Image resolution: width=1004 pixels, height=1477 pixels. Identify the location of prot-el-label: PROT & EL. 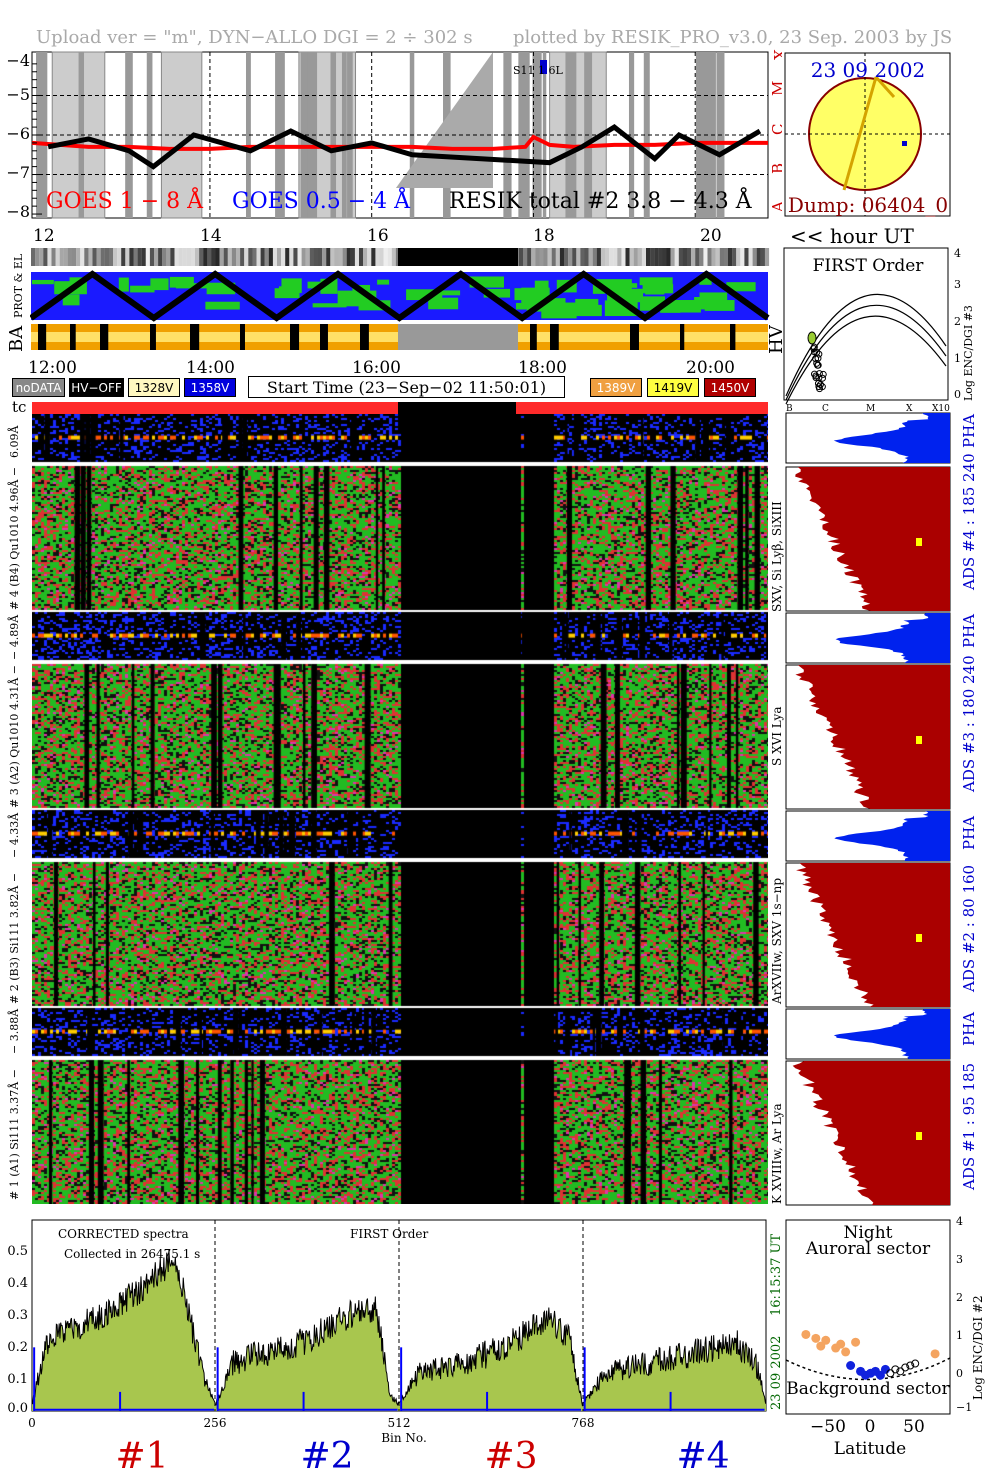
(18, 285).